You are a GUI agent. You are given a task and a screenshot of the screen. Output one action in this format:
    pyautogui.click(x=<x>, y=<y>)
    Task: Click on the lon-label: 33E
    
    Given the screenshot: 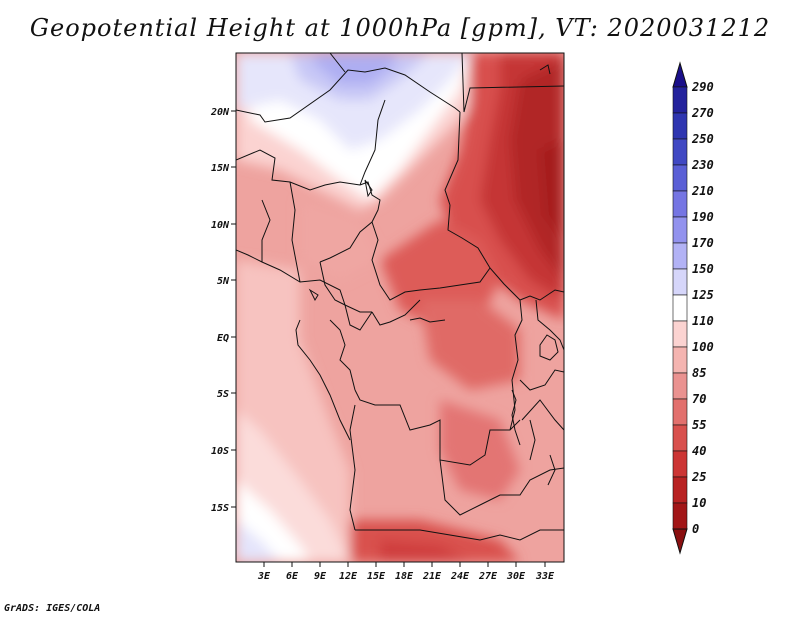 What is the action you would take?
    pyautogui.click(x=545, y=576)
    